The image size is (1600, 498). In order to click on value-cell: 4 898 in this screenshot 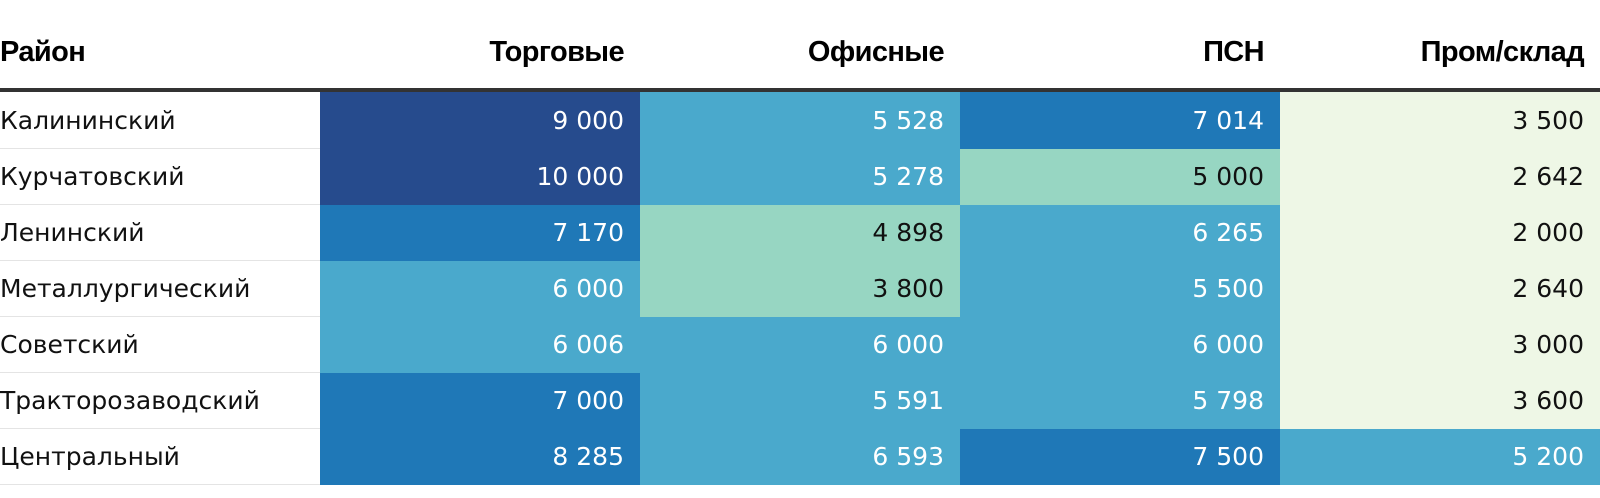, I will do `click(800, 232)`.